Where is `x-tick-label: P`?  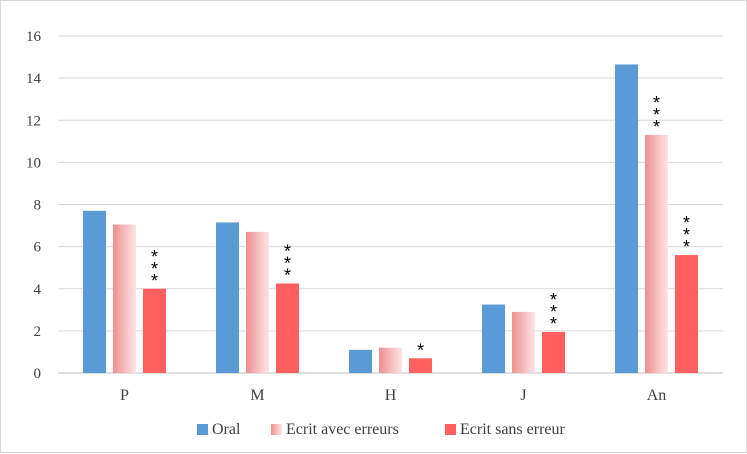 x-tick-label: P is located at coordinates (124, 395).